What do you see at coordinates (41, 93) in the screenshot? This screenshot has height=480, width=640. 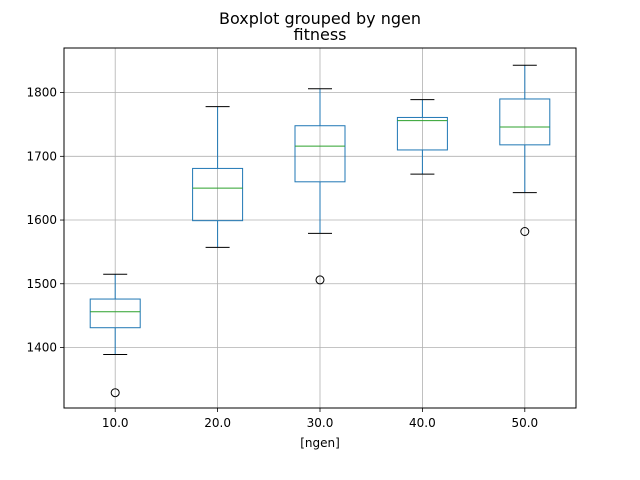 I see `y-tick-label: 1800` at bounding box center [41, 93].